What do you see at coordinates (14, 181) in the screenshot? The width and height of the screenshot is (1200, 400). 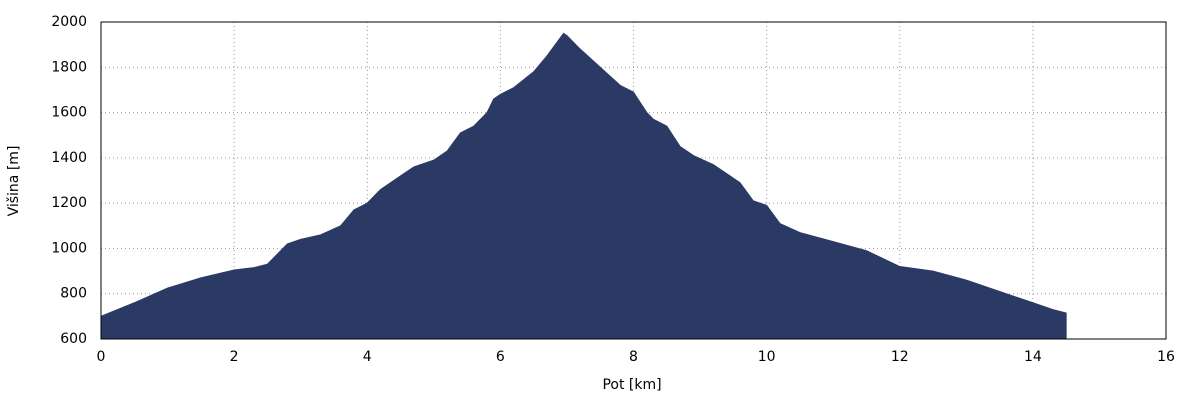 I see `y-axis-label: Višina [m]` at bounding box center [14, 181].